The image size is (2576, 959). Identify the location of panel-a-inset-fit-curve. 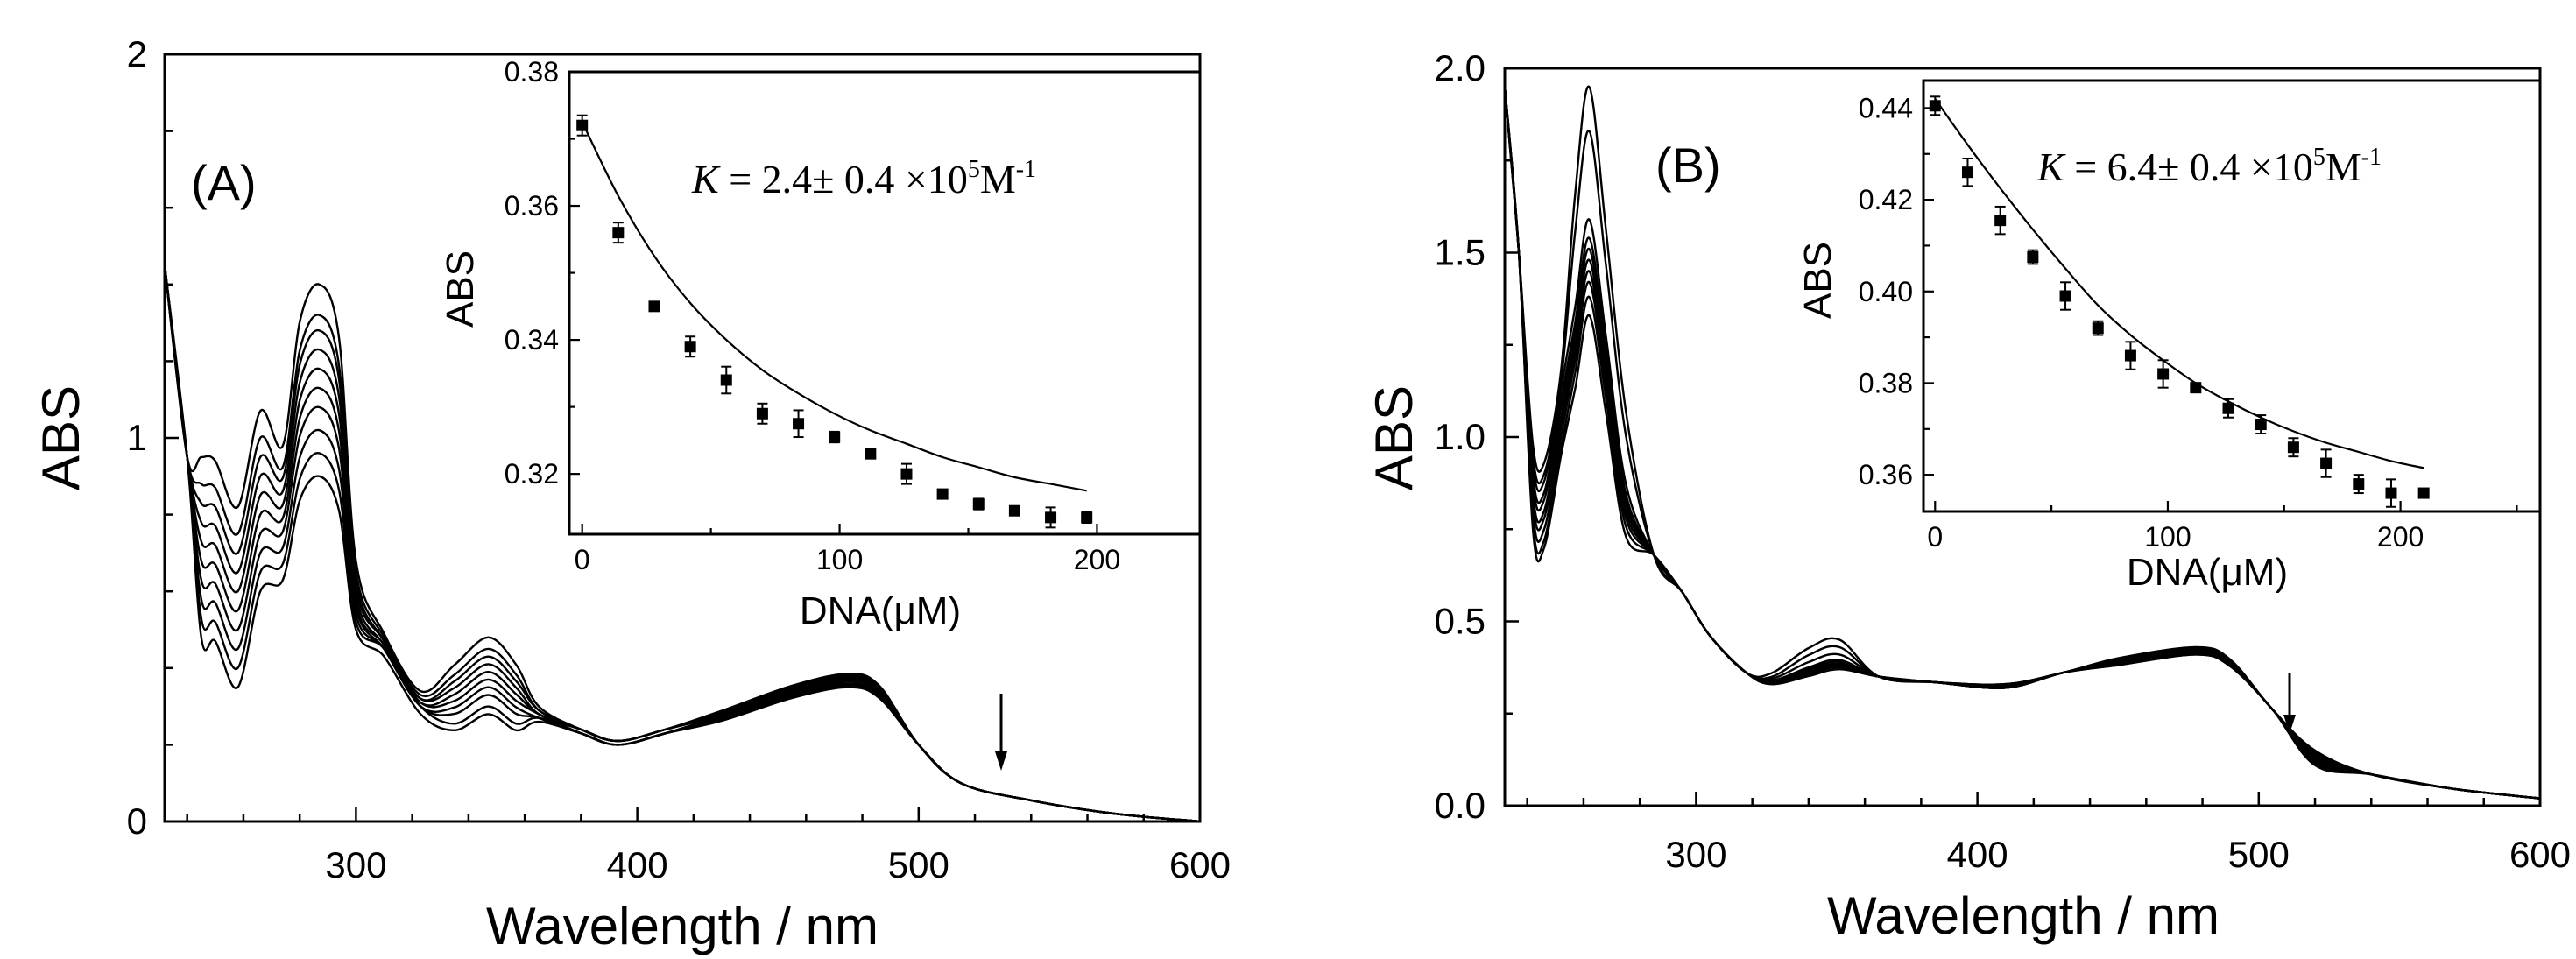
(834, 306).